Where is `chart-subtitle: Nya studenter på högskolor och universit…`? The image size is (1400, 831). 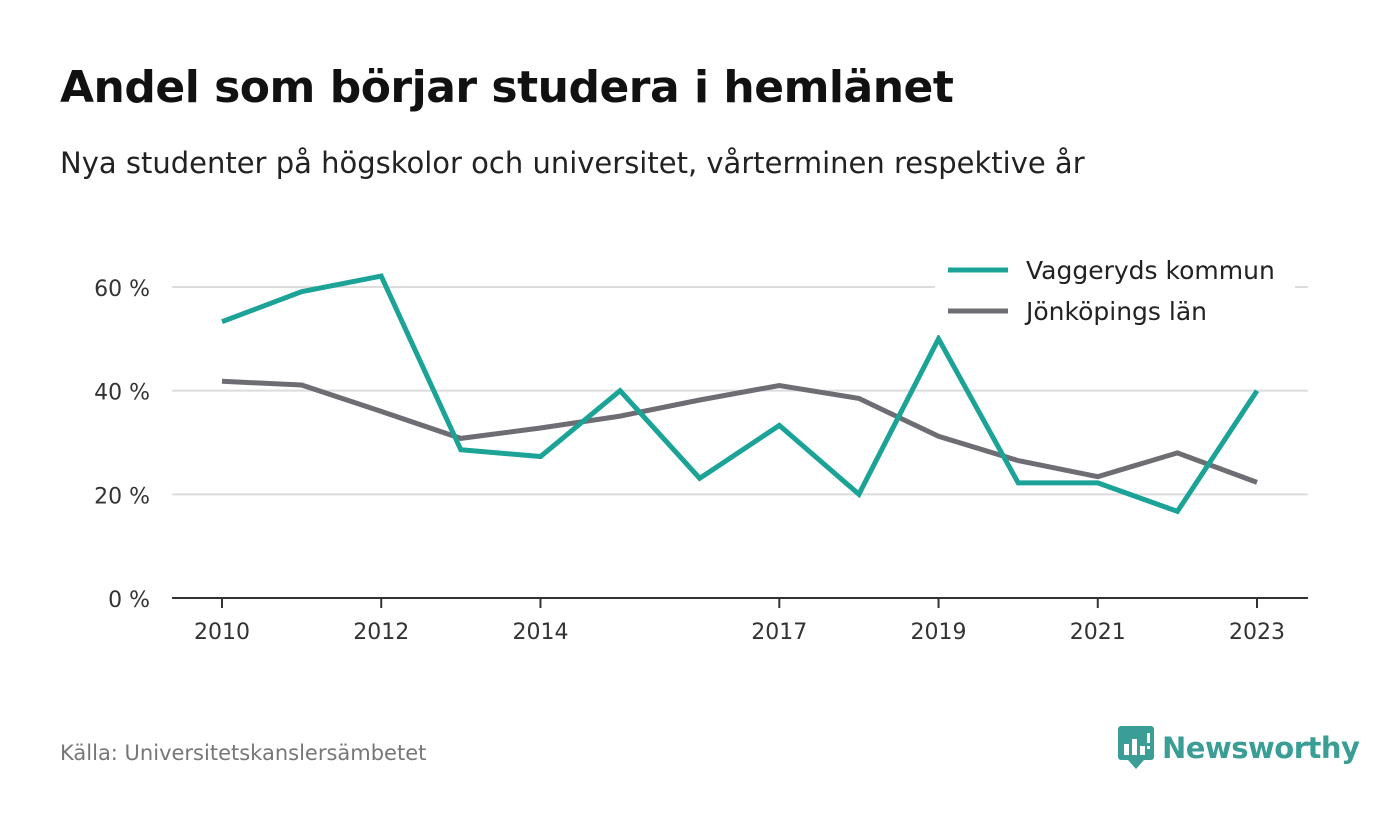
chart-subtitle: Nya studenter på högskolor och universit… is located at coordinates (572, 163).